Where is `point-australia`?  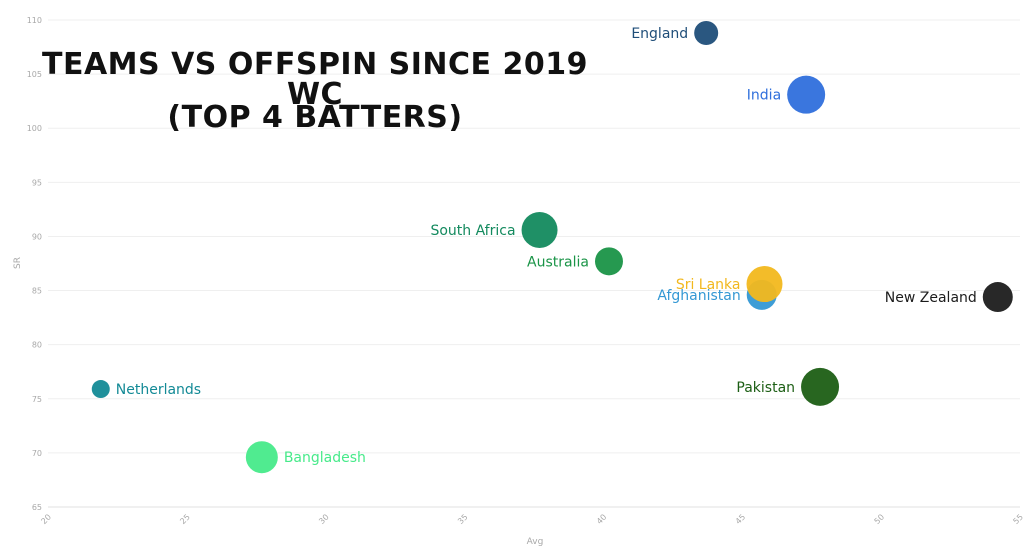 point-australia is located at coordinates (608, 261).